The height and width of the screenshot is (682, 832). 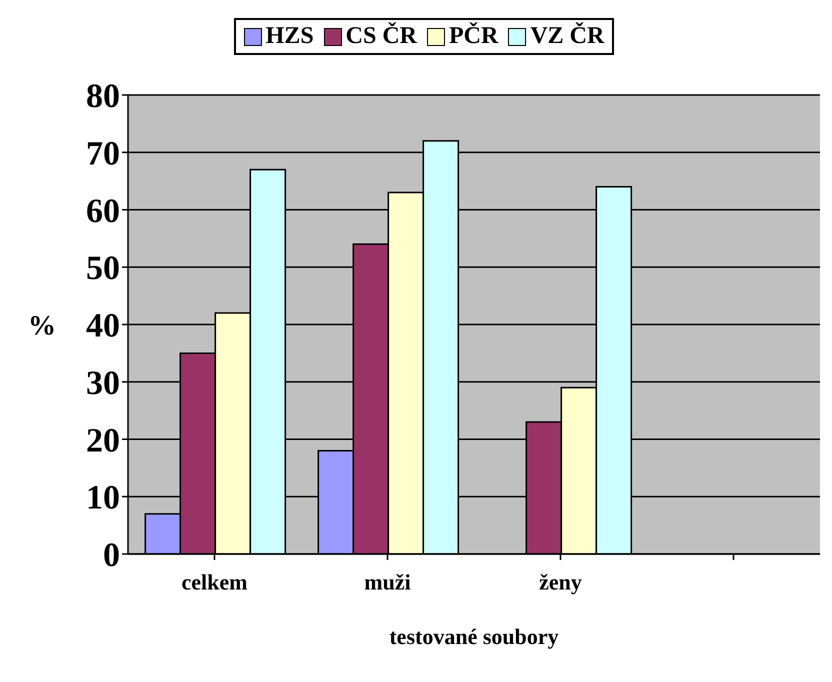 What do you see at coordinates (103, 97) in the screenshot?
I see `y-tick-label: 80` at bounding box center [103, 97].